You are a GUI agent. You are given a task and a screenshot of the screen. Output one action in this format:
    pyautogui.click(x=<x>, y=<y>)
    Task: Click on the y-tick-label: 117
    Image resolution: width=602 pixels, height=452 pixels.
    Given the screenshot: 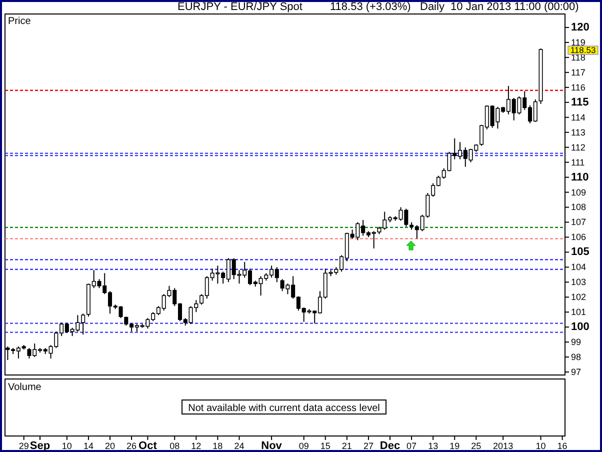 What is the action you would take?
    pyautogui.click(x=578, y=72)
    